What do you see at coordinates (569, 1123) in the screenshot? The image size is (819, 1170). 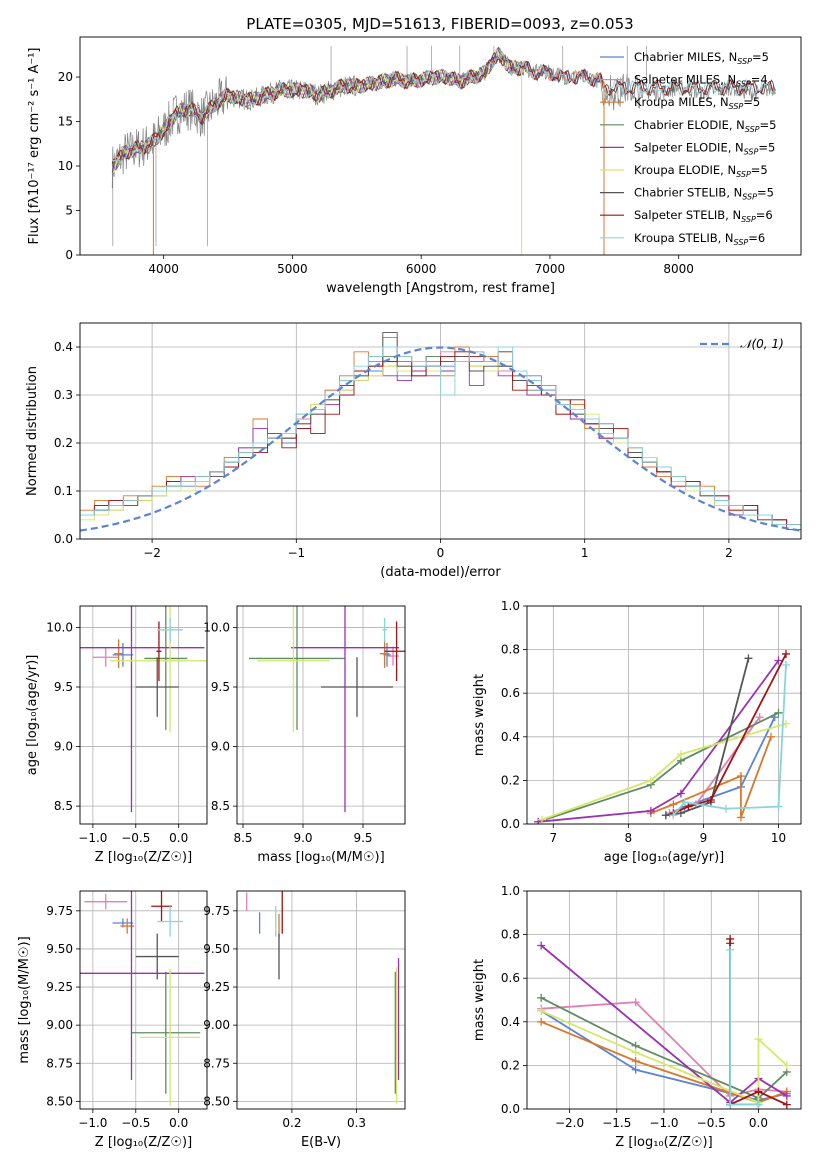 I see `x-tick-label: −2.0` at bounding box center [569, 1123].